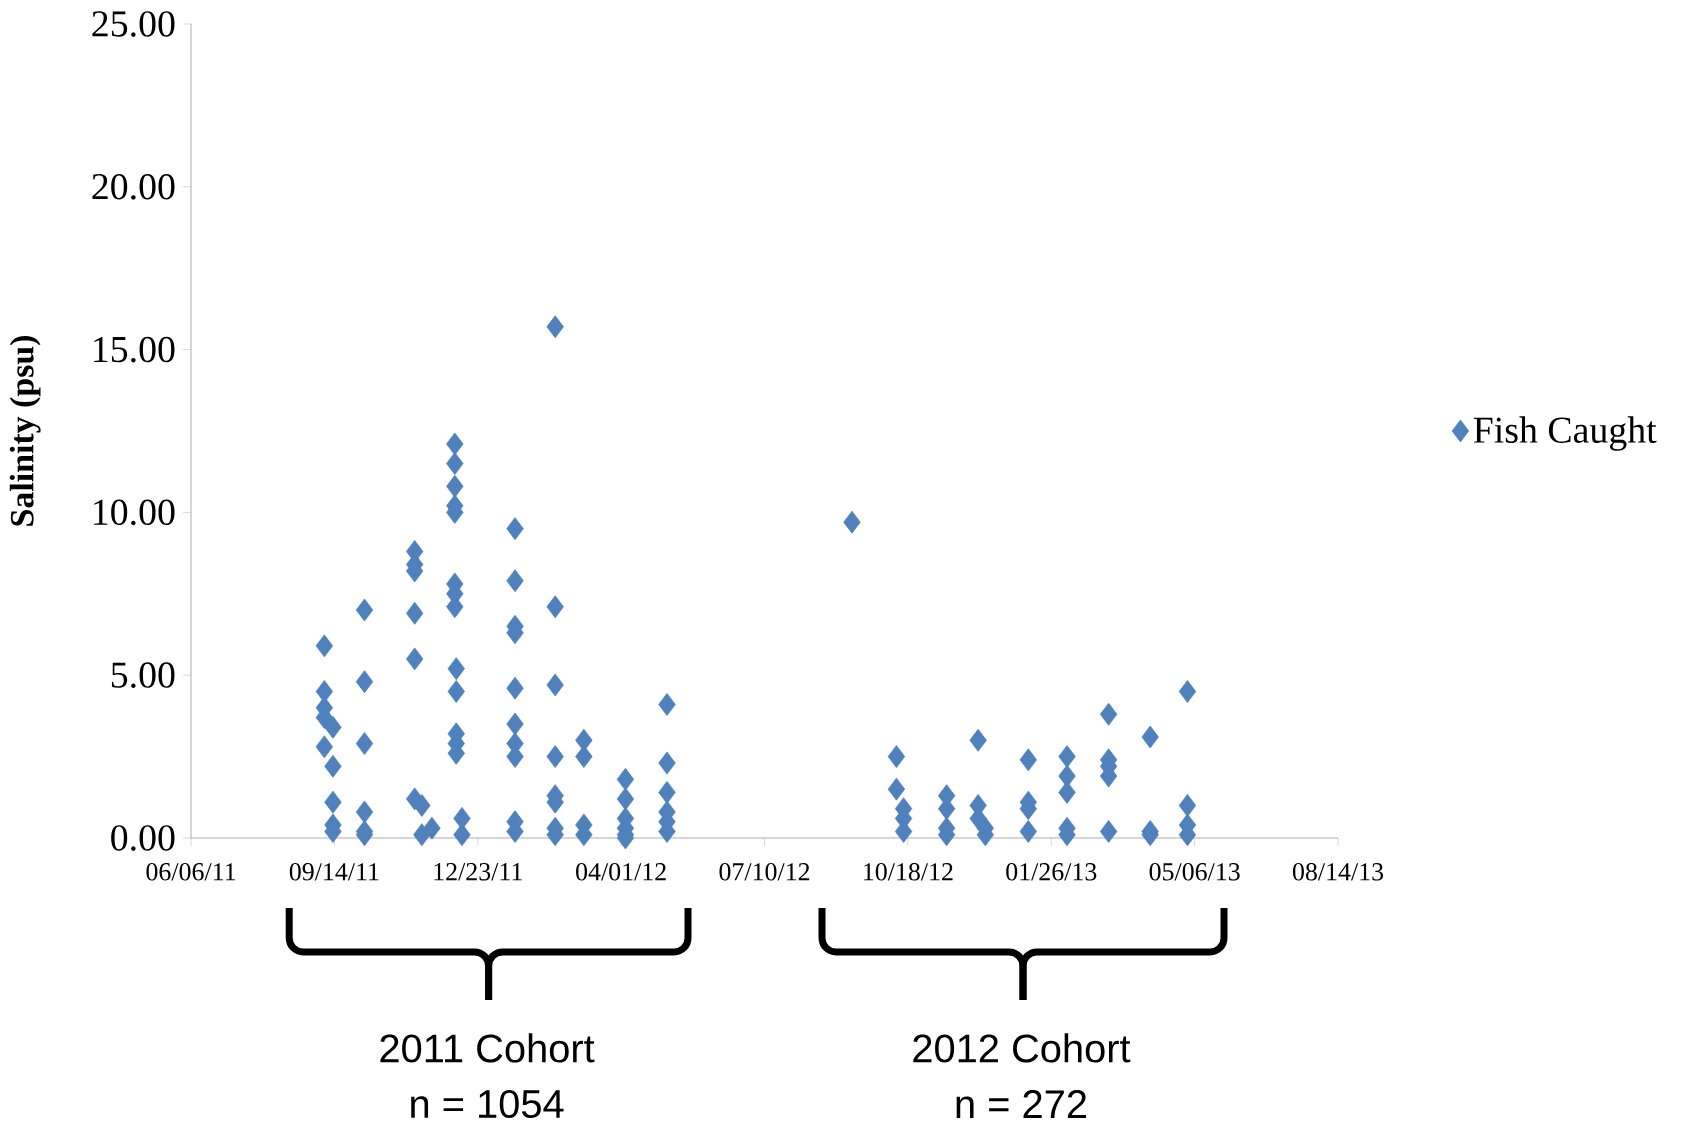 Image resolution: width=1692 pixels, height=1124 pixels. I want to click on legend-label: Fish Caught, so click(1565, 433).